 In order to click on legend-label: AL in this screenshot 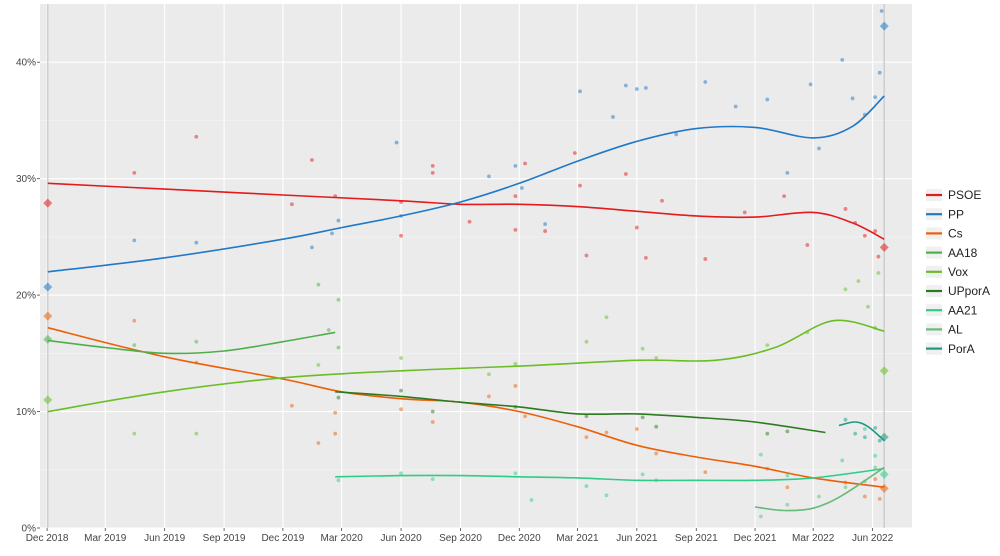, I will do `click(955, 330)`.